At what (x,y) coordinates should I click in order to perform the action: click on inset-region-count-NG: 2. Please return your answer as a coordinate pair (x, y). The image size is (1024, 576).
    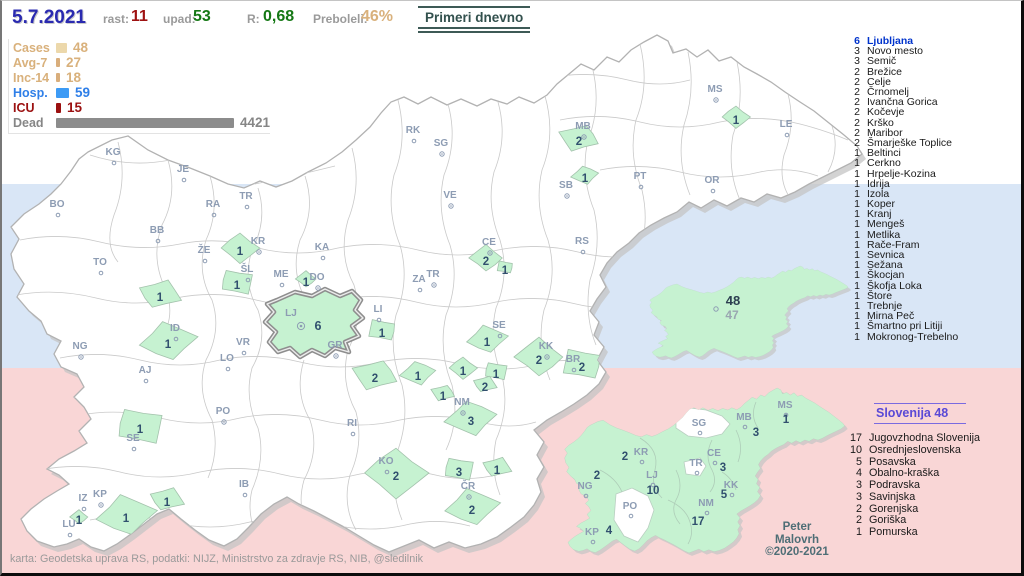
    Looking at the image, I should click on (597, 476).